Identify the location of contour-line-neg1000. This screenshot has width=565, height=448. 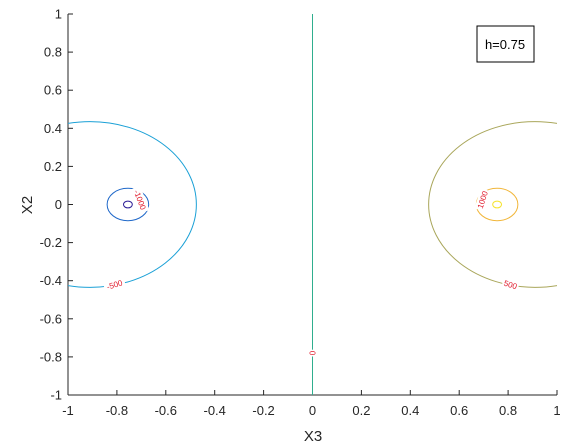
(128, 204).